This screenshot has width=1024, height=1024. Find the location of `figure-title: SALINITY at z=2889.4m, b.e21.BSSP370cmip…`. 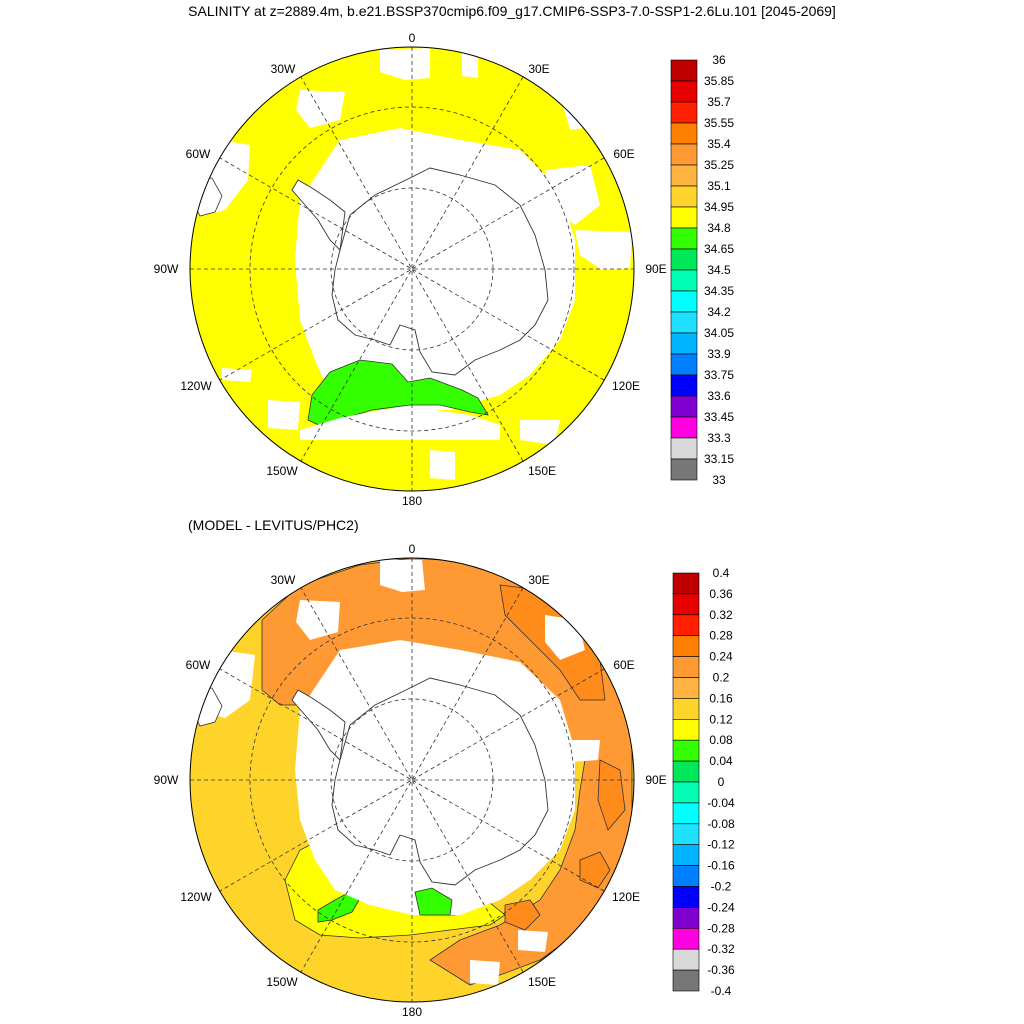

figure-title: SALINITY at z=2889.4m, b.e21.BSSP370cmip… is located at coordinates (512, 11).